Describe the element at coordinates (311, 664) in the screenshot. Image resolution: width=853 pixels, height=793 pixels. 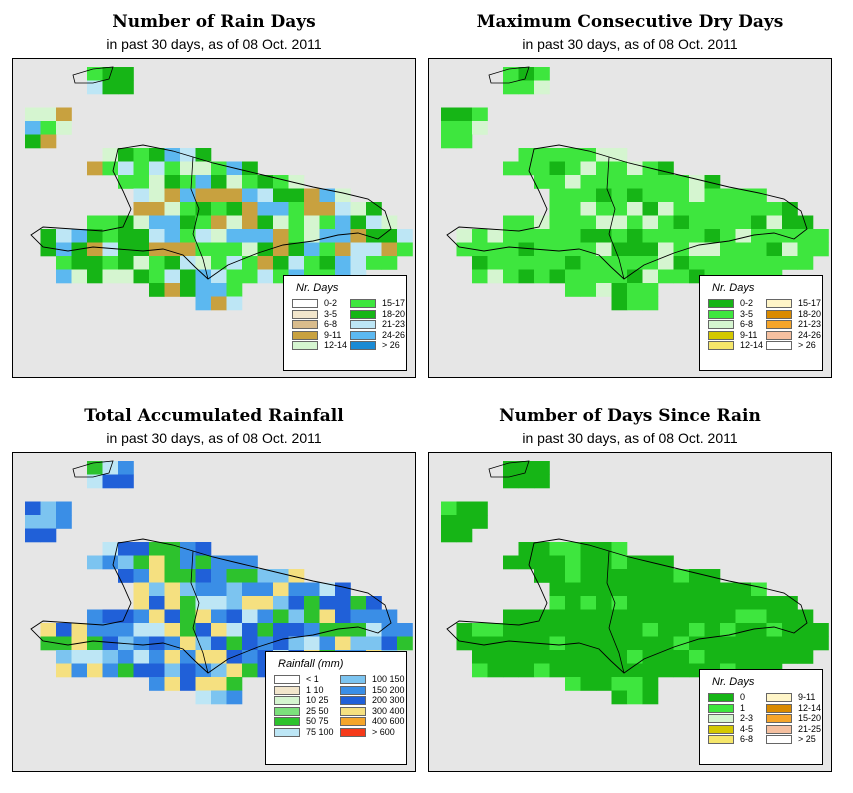
I see `legend-title: Rainfall (mm)` at that location.